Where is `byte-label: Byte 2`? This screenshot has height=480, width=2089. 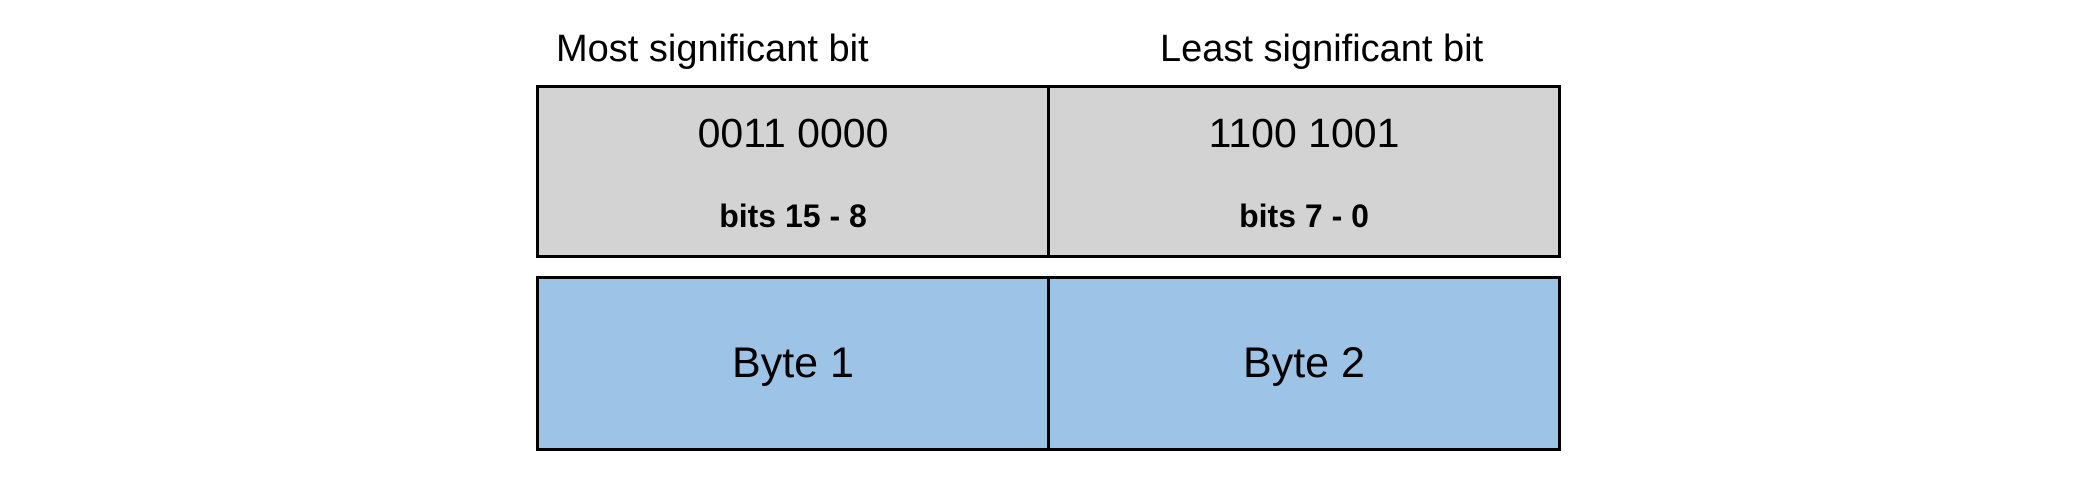 byte-label: Byte 2 is located at coordinates (1304, 363).